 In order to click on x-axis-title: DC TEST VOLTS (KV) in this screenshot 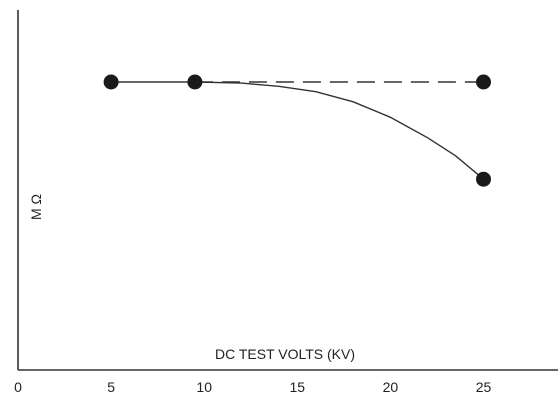, I will do `click(285, 354)`.